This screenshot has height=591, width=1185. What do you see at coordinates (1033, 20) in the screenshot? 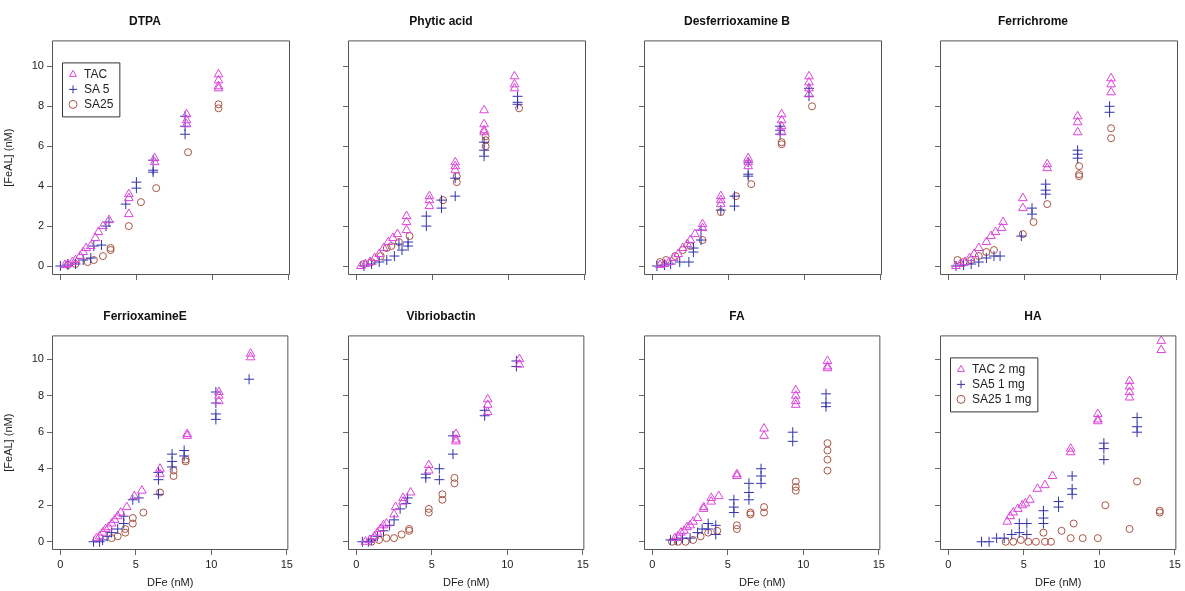
I see `chart-title: Ferrichrome` at bounding box center [1033, 20].